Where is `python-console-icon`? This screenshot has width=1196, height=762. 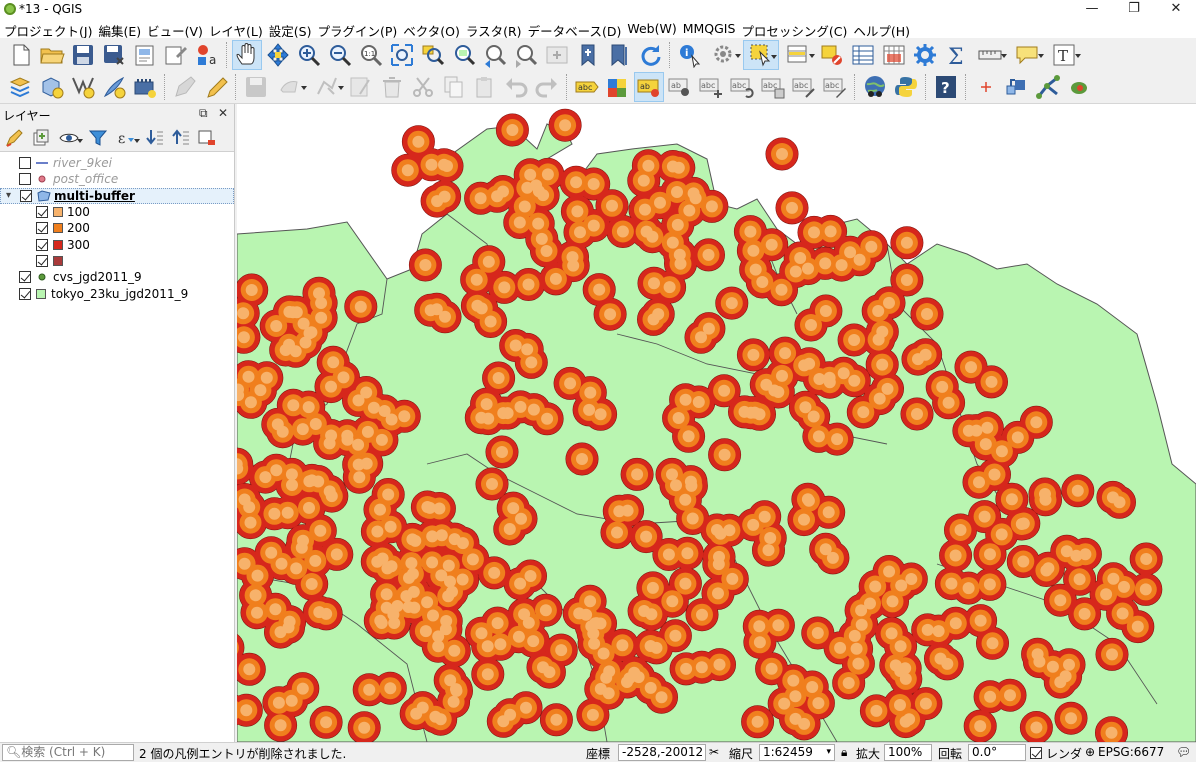
python-console-icon is located at coordinates (906, 87).